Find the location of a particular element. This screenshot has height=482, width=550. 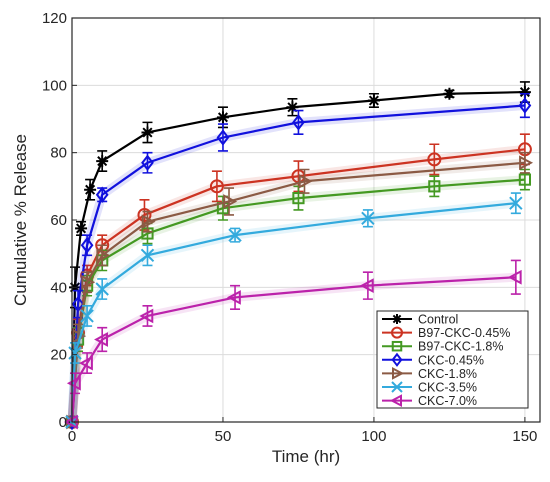

legend-item-2: B97-CKC-1.8% is located at coordinates (442, 347).